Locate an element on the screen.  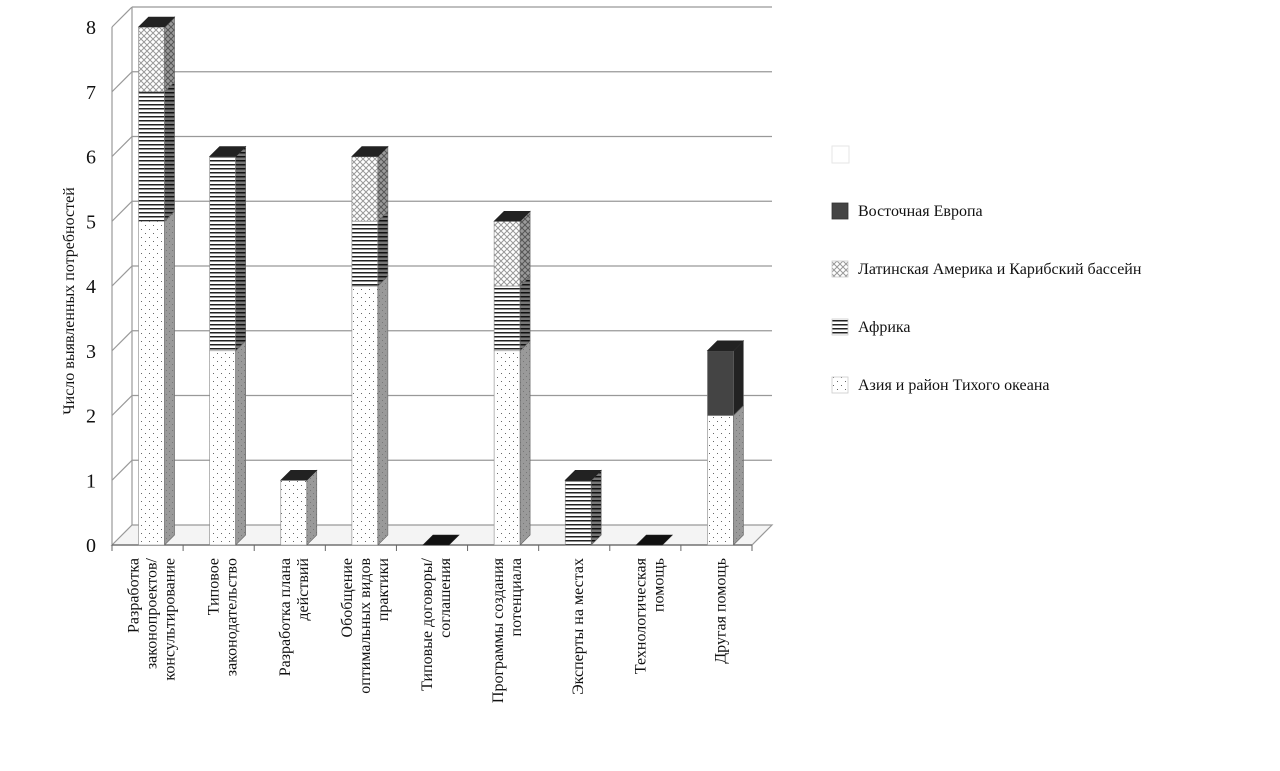
y-tick-label: 2 is located at coordinates (91, 417).